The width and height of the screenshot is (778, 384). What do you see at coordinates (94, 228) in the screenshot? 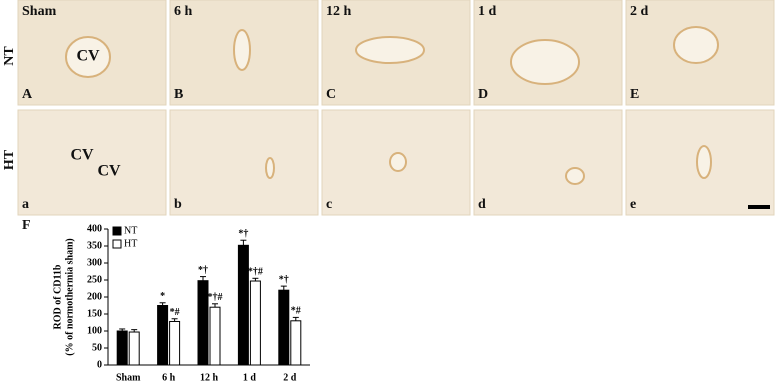
I see `y-tick-label: 400` at bounding box center [94, 228].